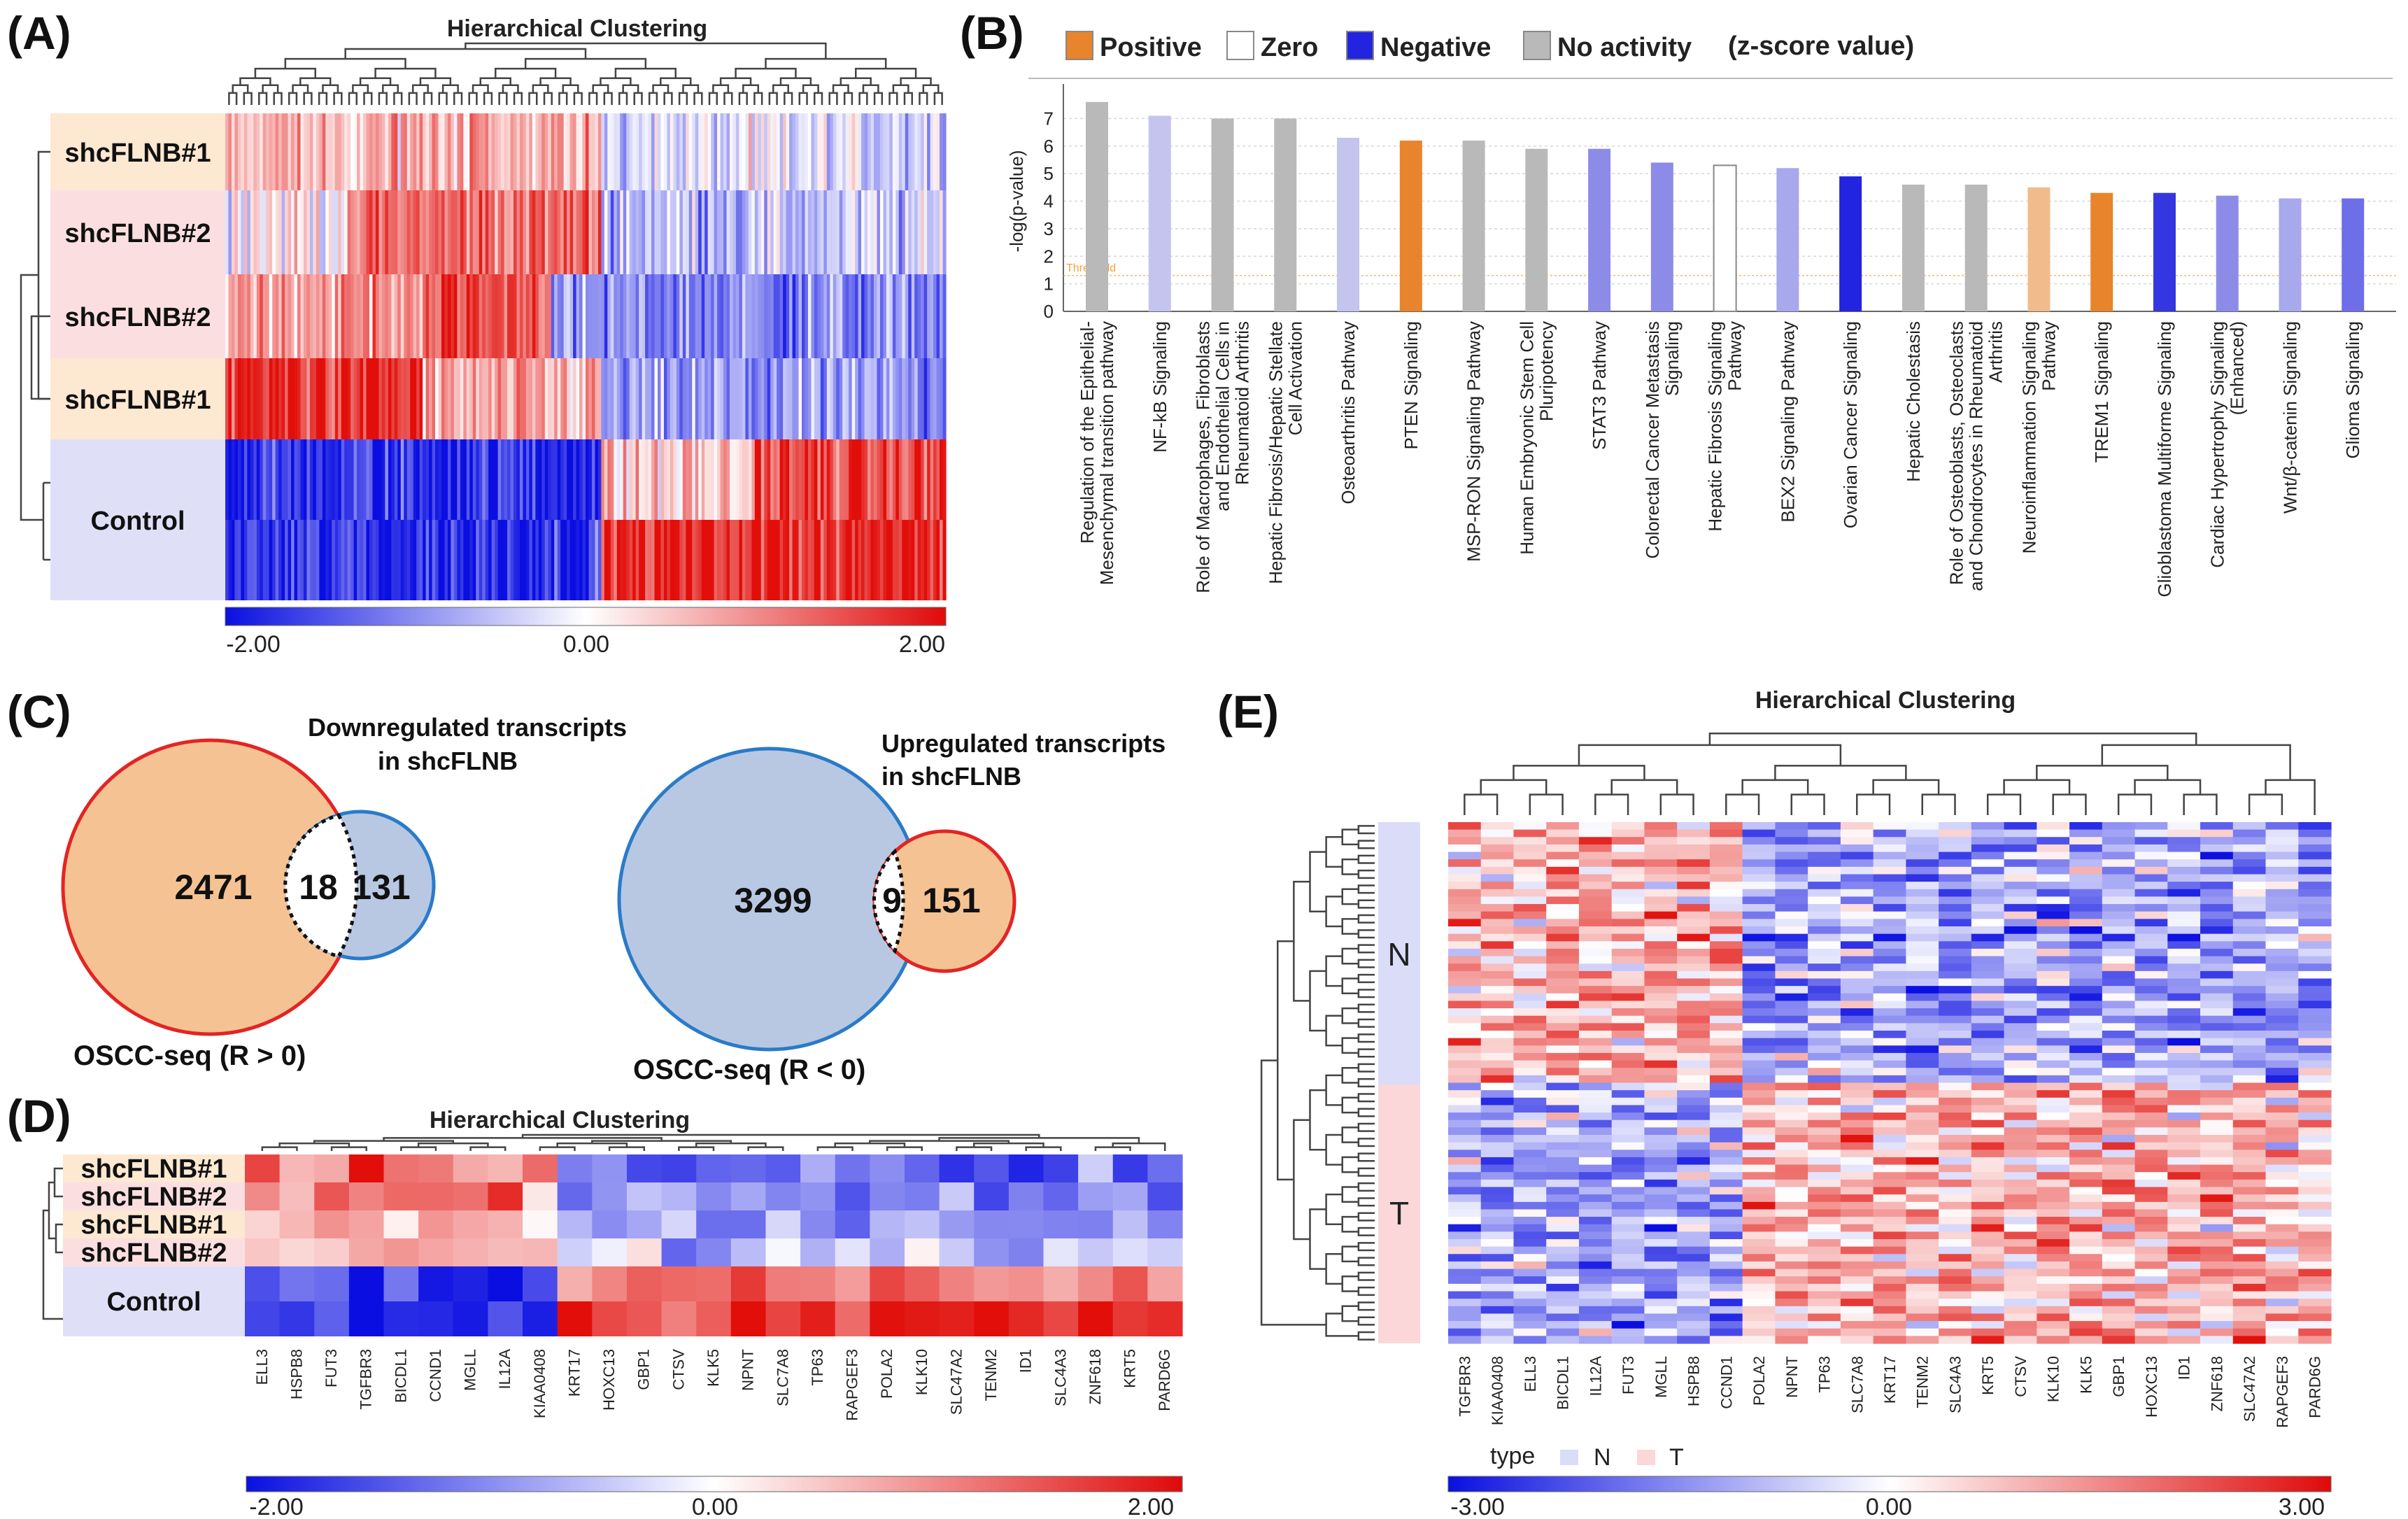  Describe the element at coordinates (1399, 1213) in the screenshot. I see `group-t-label: T` at that location.